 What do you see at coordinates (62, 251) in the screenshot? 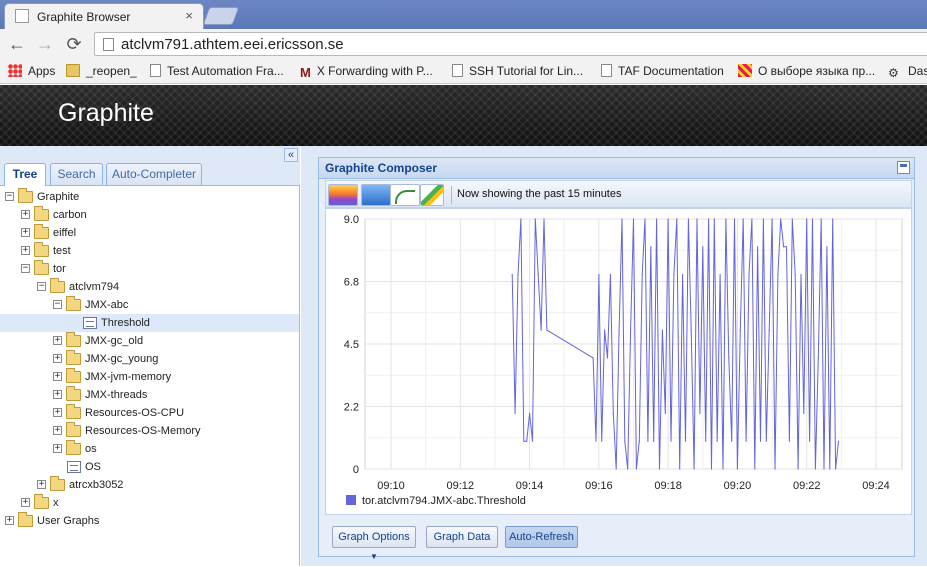
I see `tree-node-label: test` at bounding box center [62, 251].